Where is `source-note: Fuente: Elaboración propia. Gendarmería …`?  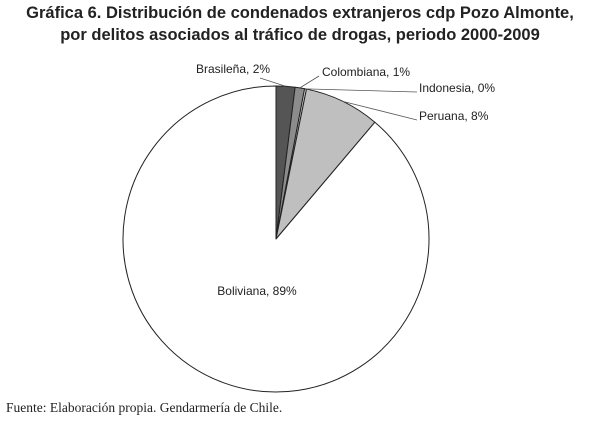
source-note: Fuente: Elaboración propia. Gendarmería … is located at coordinates (144, 407).